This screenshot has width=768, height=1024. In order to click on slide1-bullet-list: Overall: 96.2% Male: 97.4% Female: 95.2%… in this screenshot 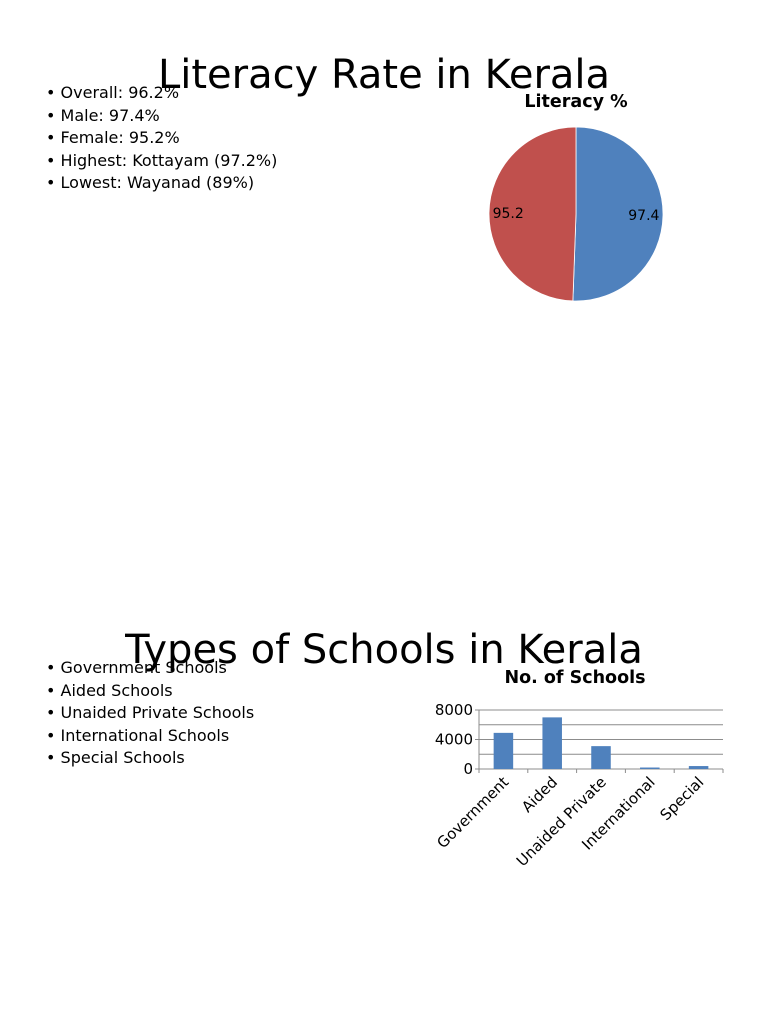, I will do `click(162, 138)`.